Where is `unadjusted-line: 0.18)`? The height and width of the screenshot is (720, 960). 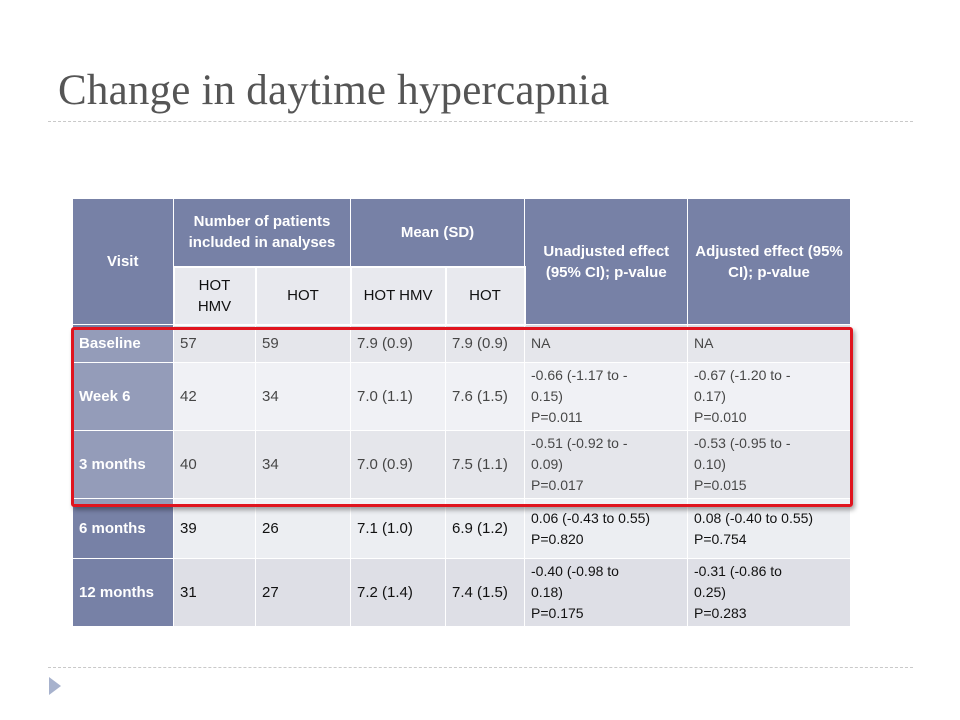
unadjusted-line: 0.18) is located at coordinates (547, 592).